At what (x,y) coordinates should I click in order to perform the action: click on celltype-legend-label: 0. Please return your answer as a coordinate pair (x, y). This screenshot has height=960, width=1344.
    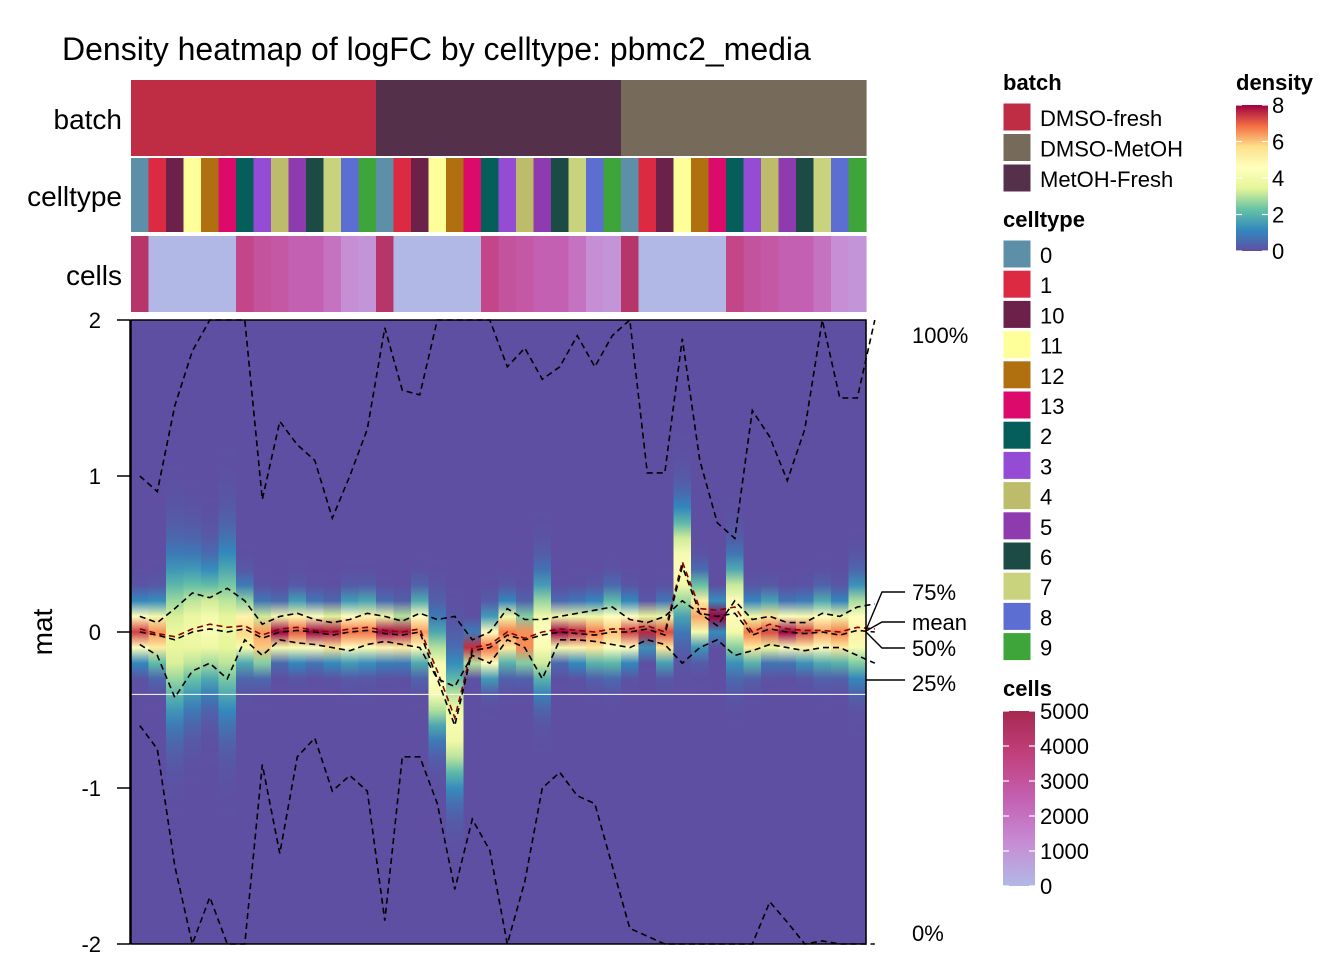
    Looking at the image, I should click on (1046, 255).